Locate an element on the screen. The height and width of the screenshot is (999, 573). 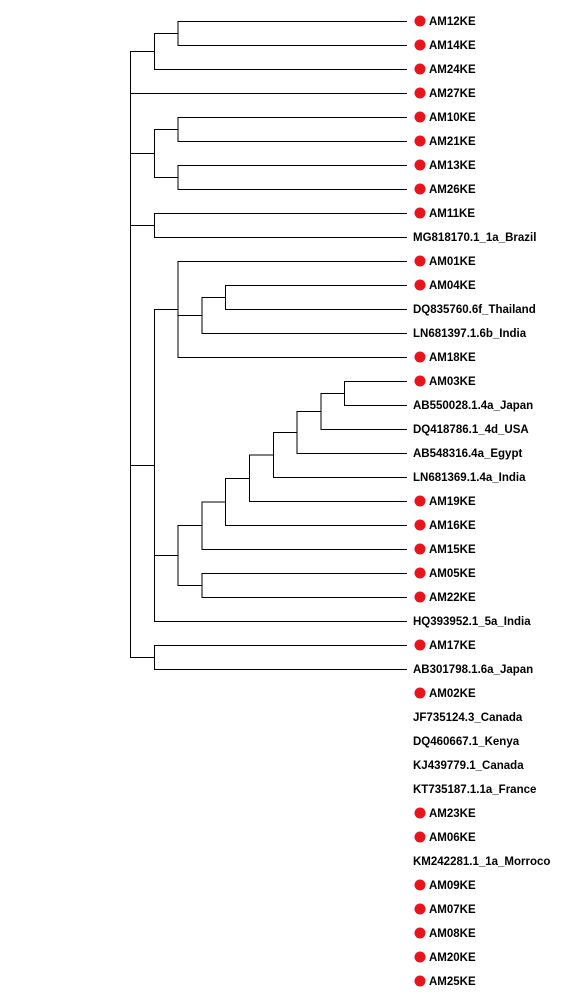
leaf-label: DQ835760.6f_Thailand is located at coordinates (474, 310).